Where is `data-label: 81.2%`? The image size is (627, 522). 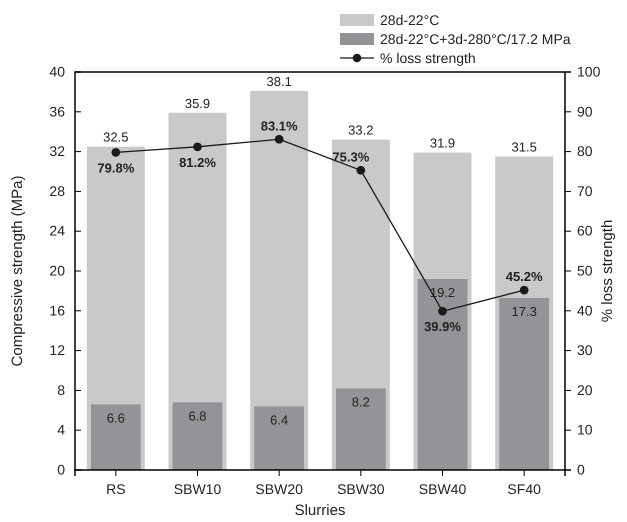 data-label: 81.2% is located at coordinates (197, 162).